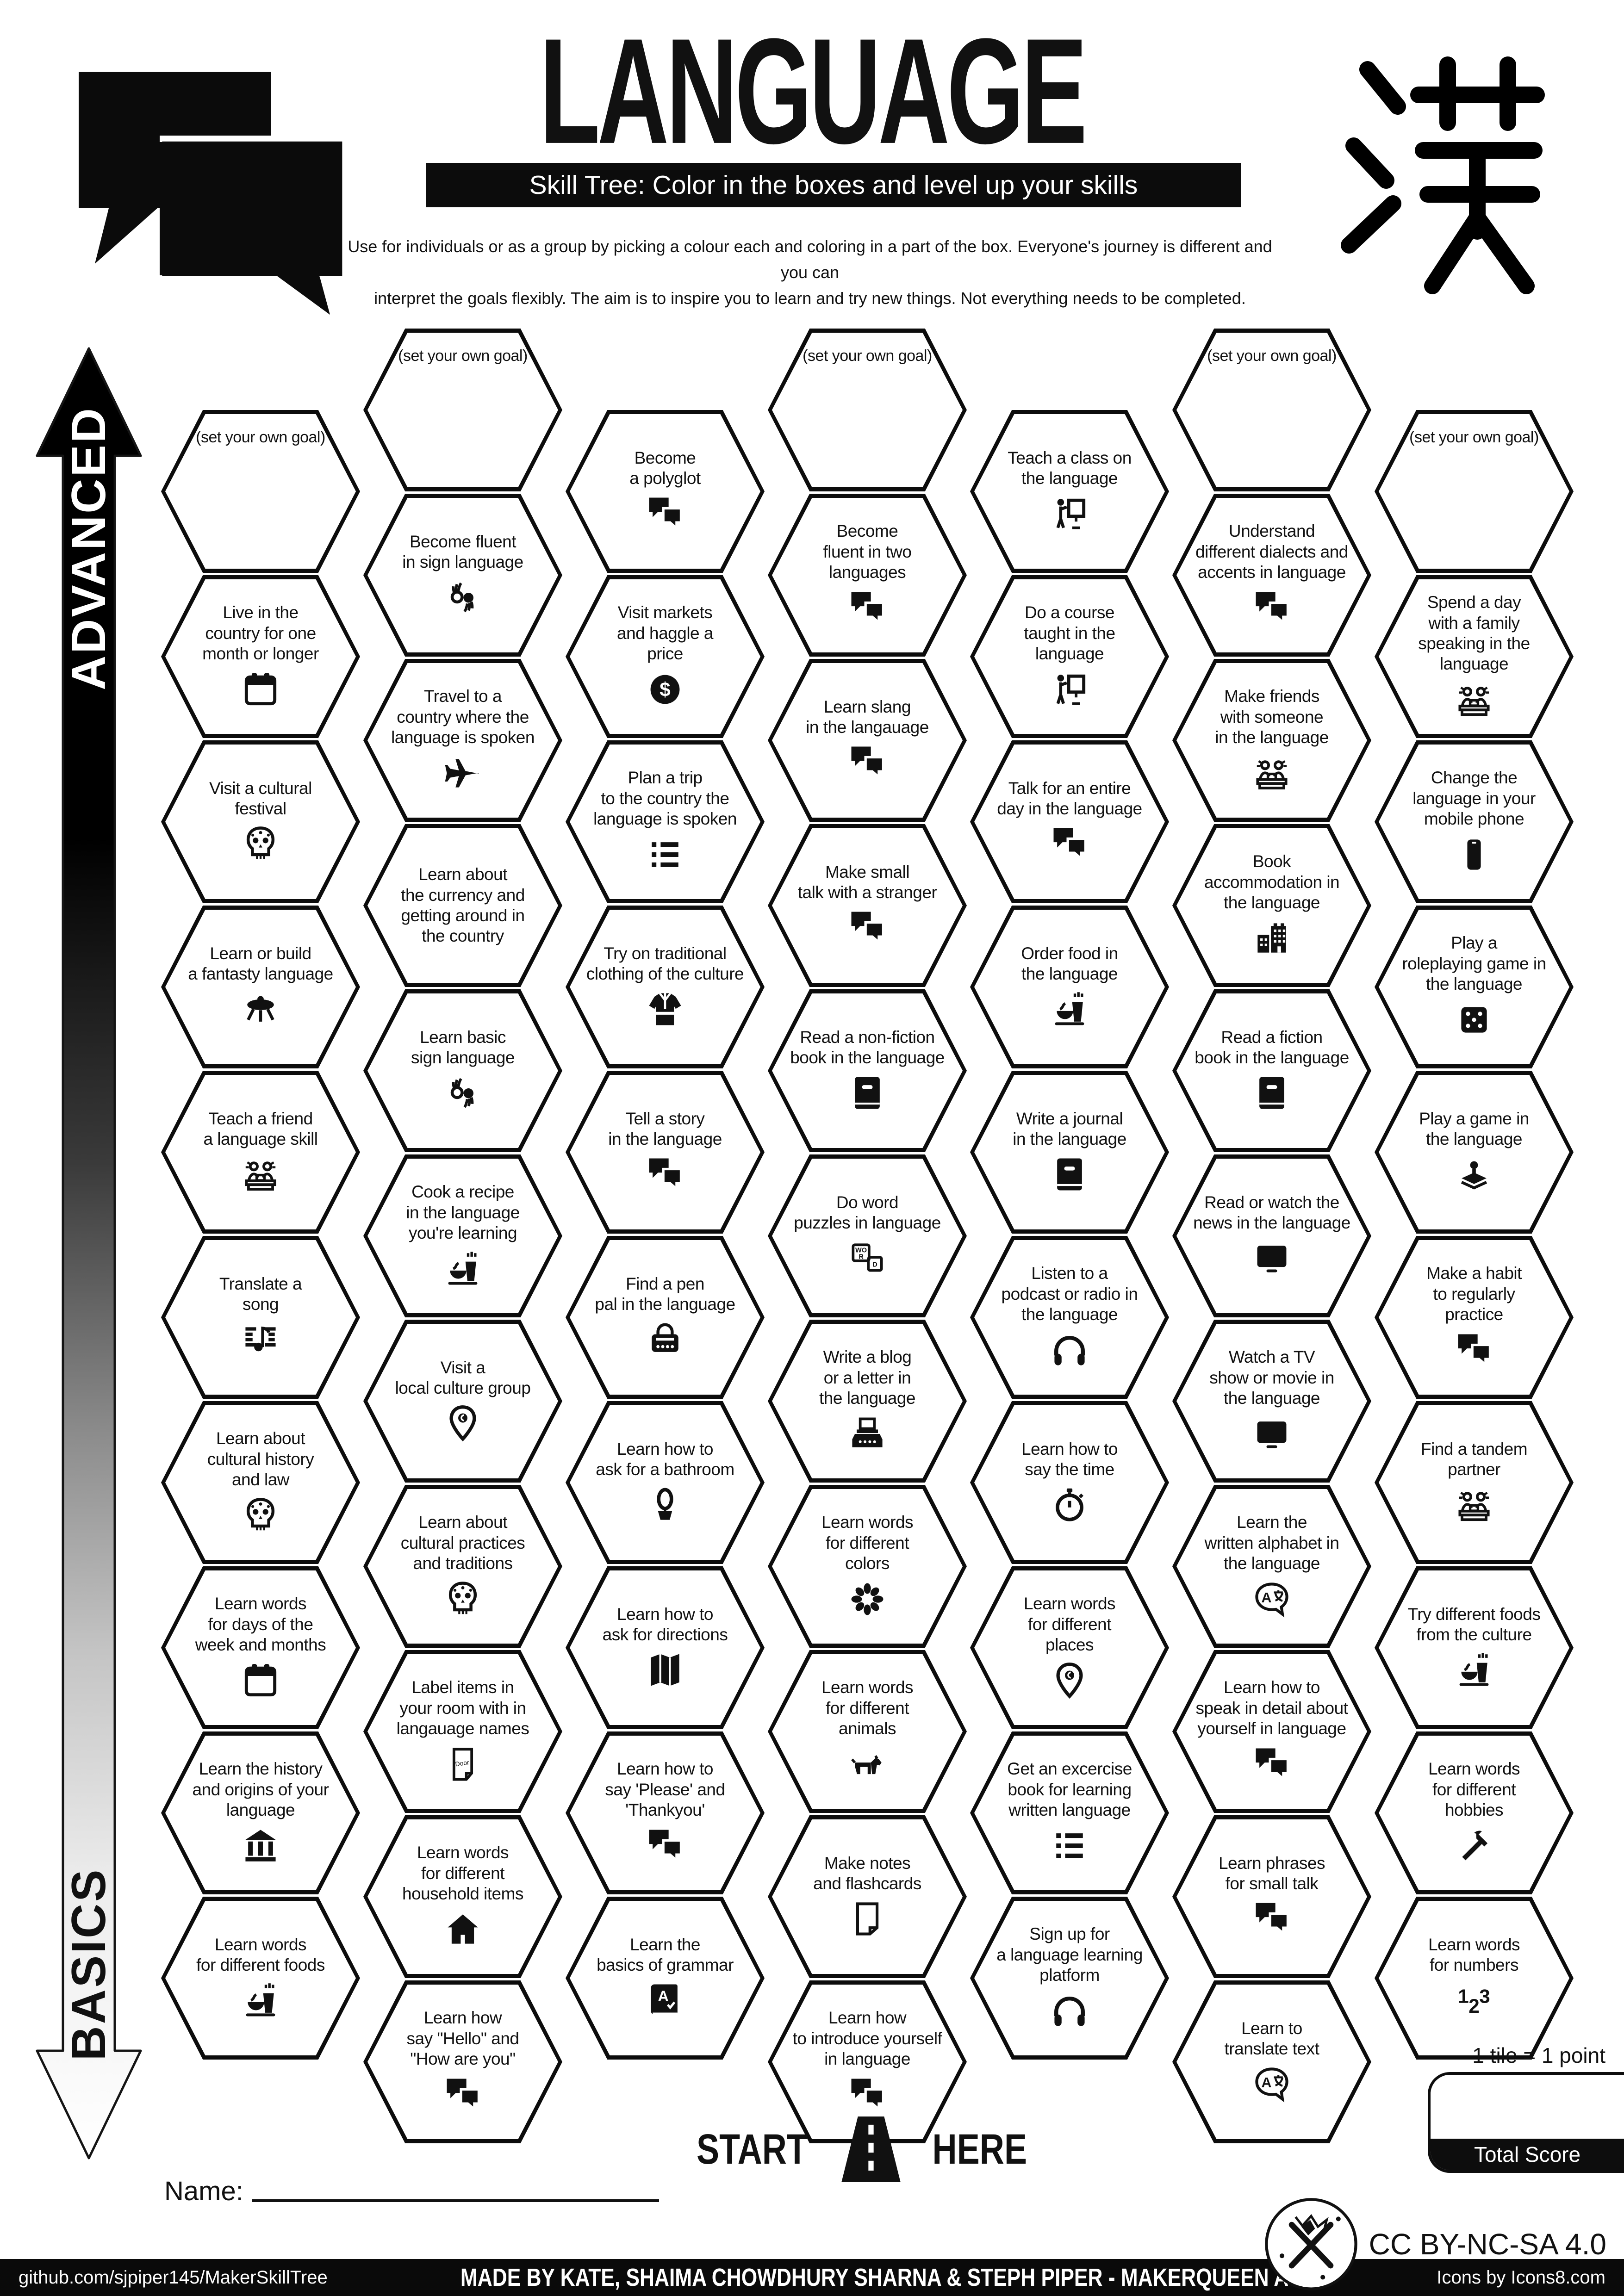 The width and height of the screenshot is (1624, 2296). Describe the element at coordinates (173, 2278) in the screenshot. I see `footer-repo-link: github.com/sjpiper145/MakerSkillTree` at that location.